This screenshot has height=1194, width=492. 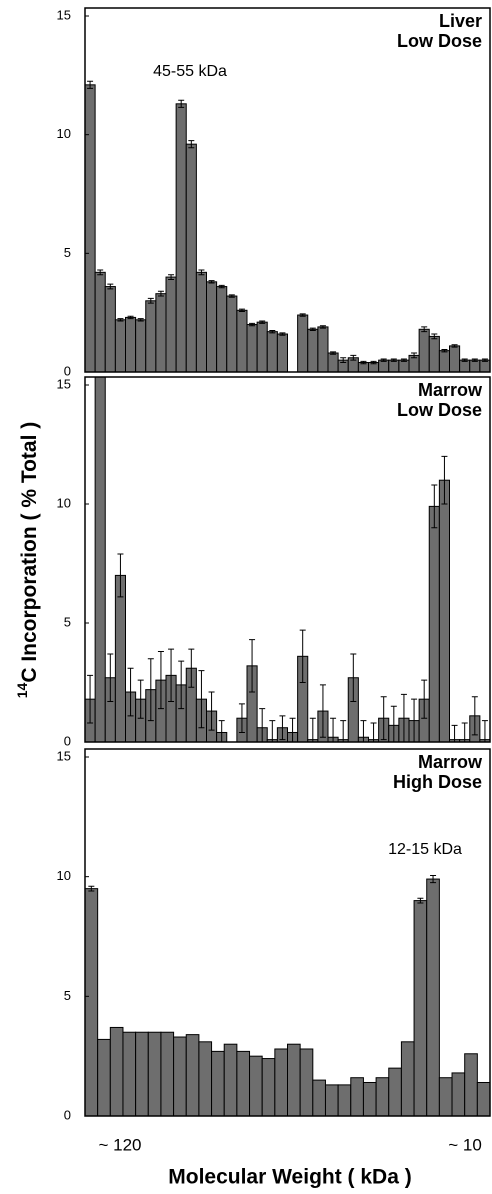 I want to click on y-tick-label: 0, so click(x=67, y=370).